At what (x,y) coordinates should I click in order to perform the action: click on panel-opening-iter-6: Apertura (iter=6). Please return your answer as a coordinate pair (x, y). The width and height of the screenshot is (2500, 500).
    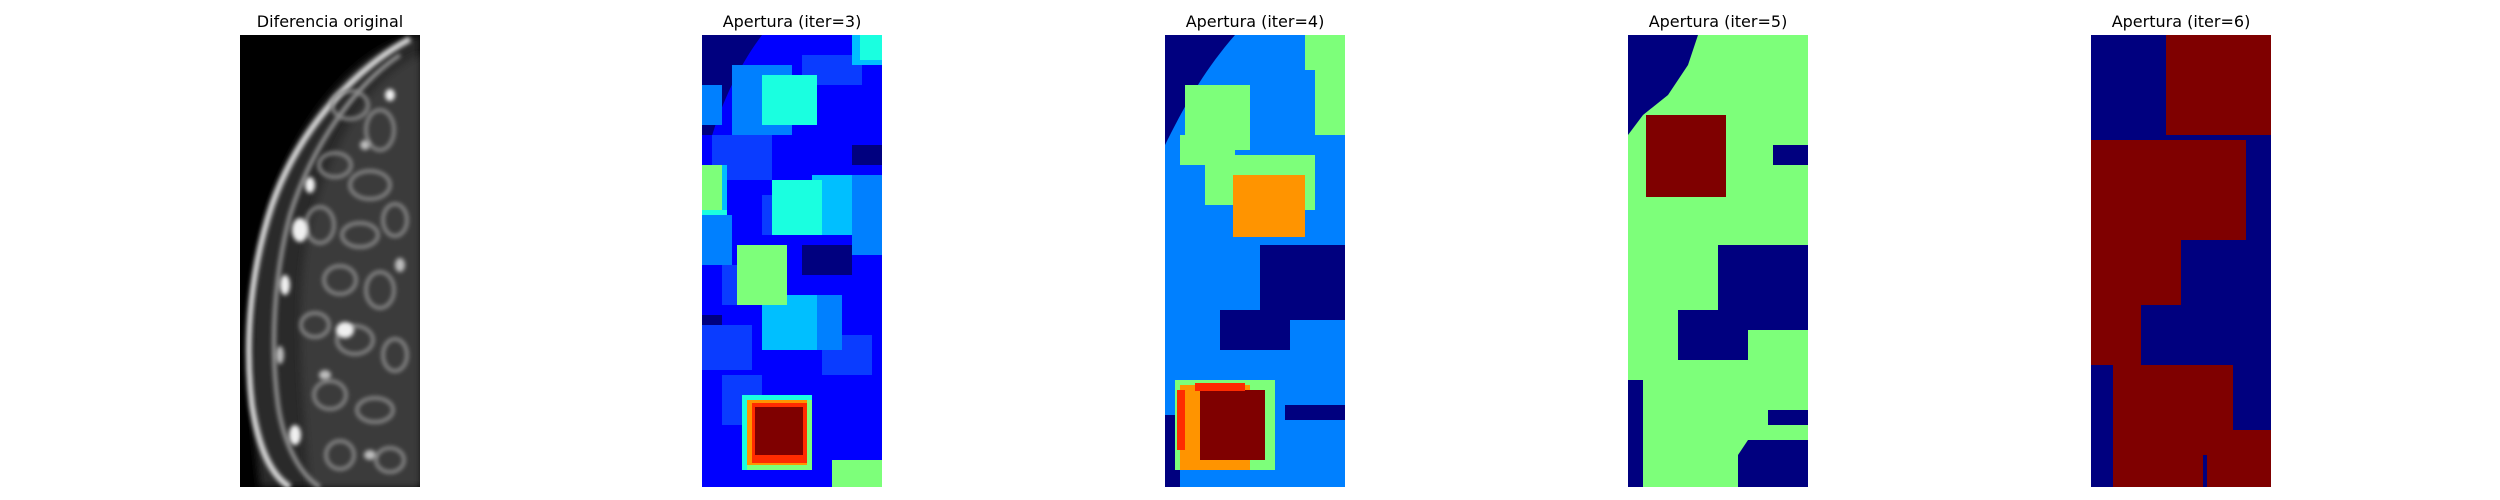
    Looking at the image, I should click on (2181, 250).